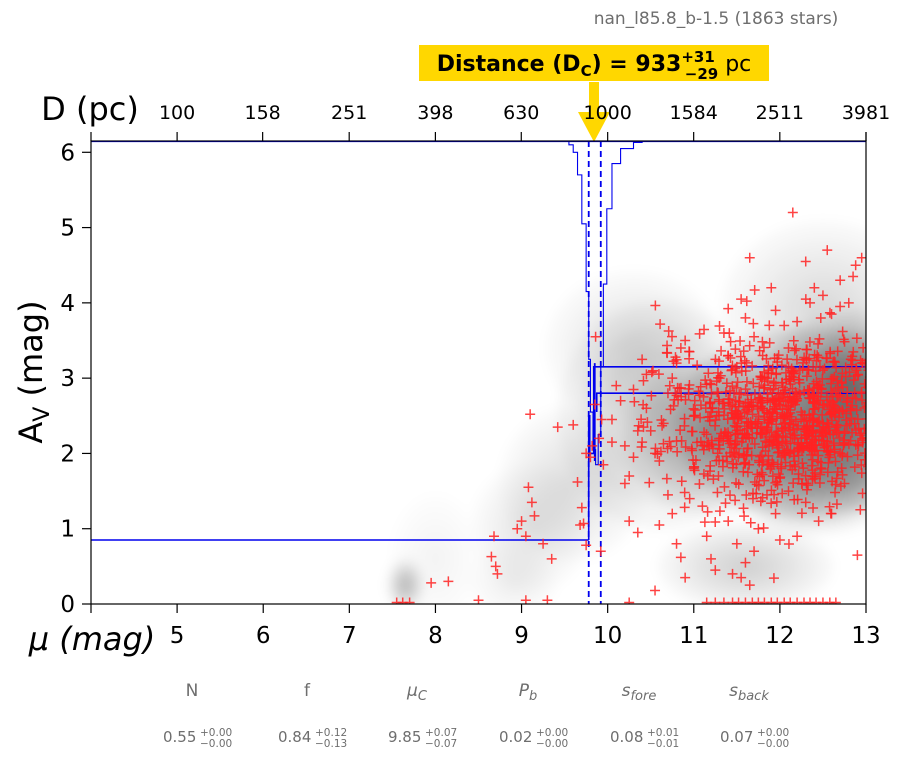 The image size is (902, 759). I want to click on top-tick-label: 100, so click(177, 113).